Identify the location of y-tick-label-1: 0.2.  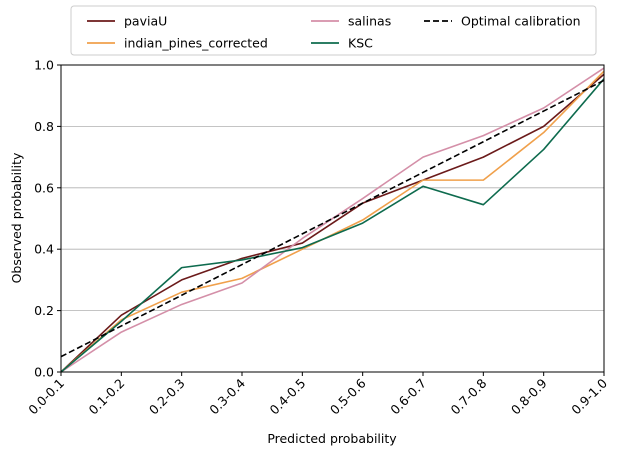
(44, 310).